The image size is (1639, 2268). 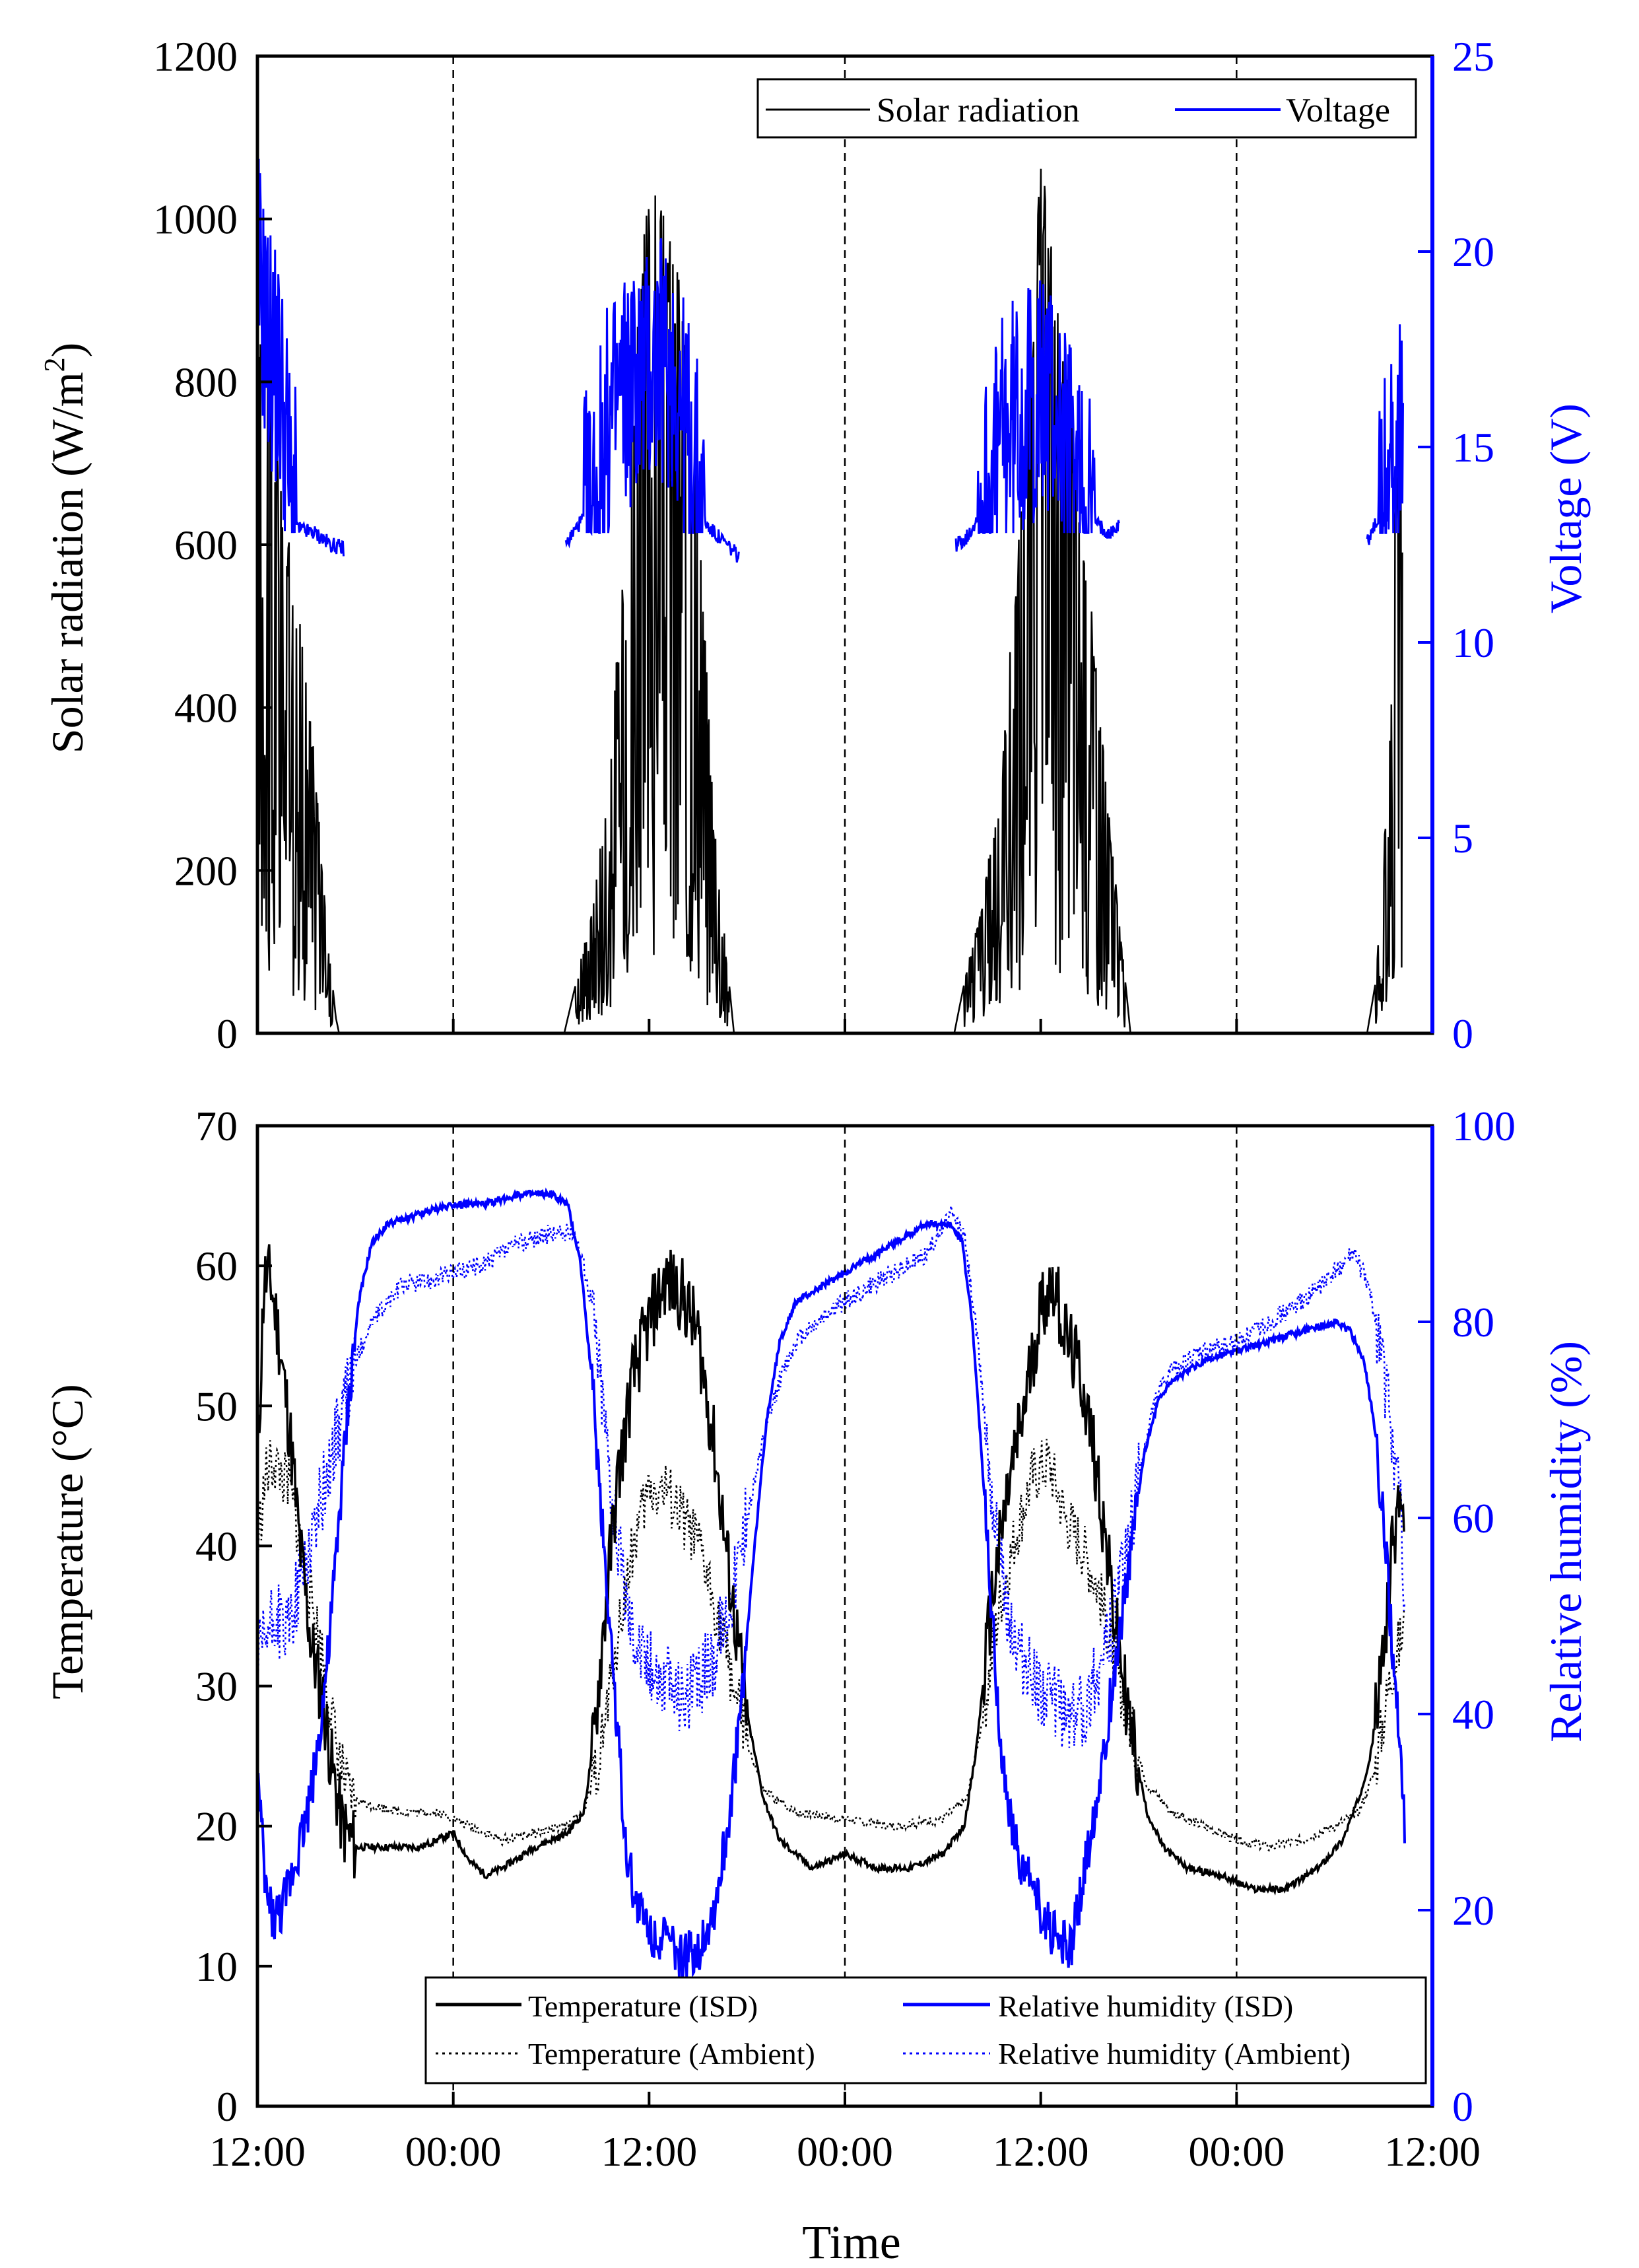 I want to click on bottom-x-tick-label-5: 00:00, so click(x=1236, y=2152).